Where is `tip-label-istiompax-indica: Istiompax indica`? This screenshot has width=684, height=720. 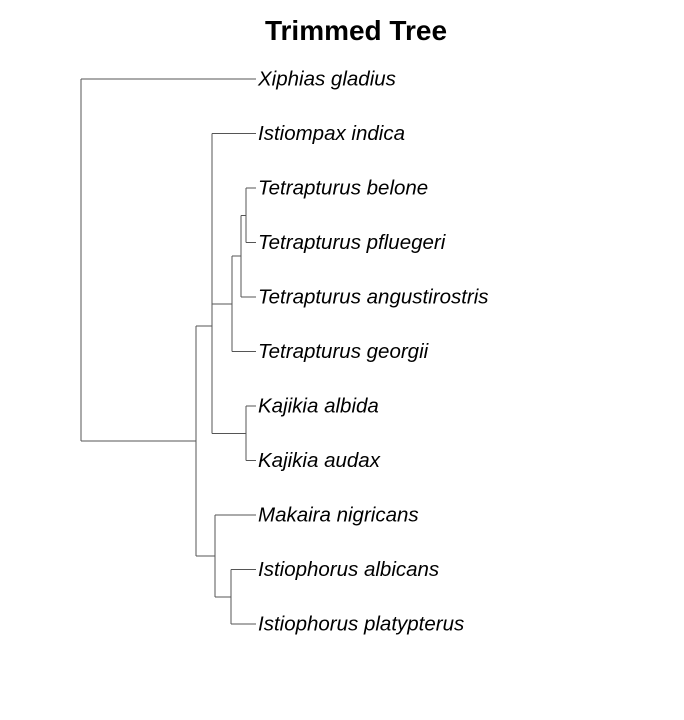
tip-label-istiompax-indica: Istiompax indica is located at coordinates (331, 133).